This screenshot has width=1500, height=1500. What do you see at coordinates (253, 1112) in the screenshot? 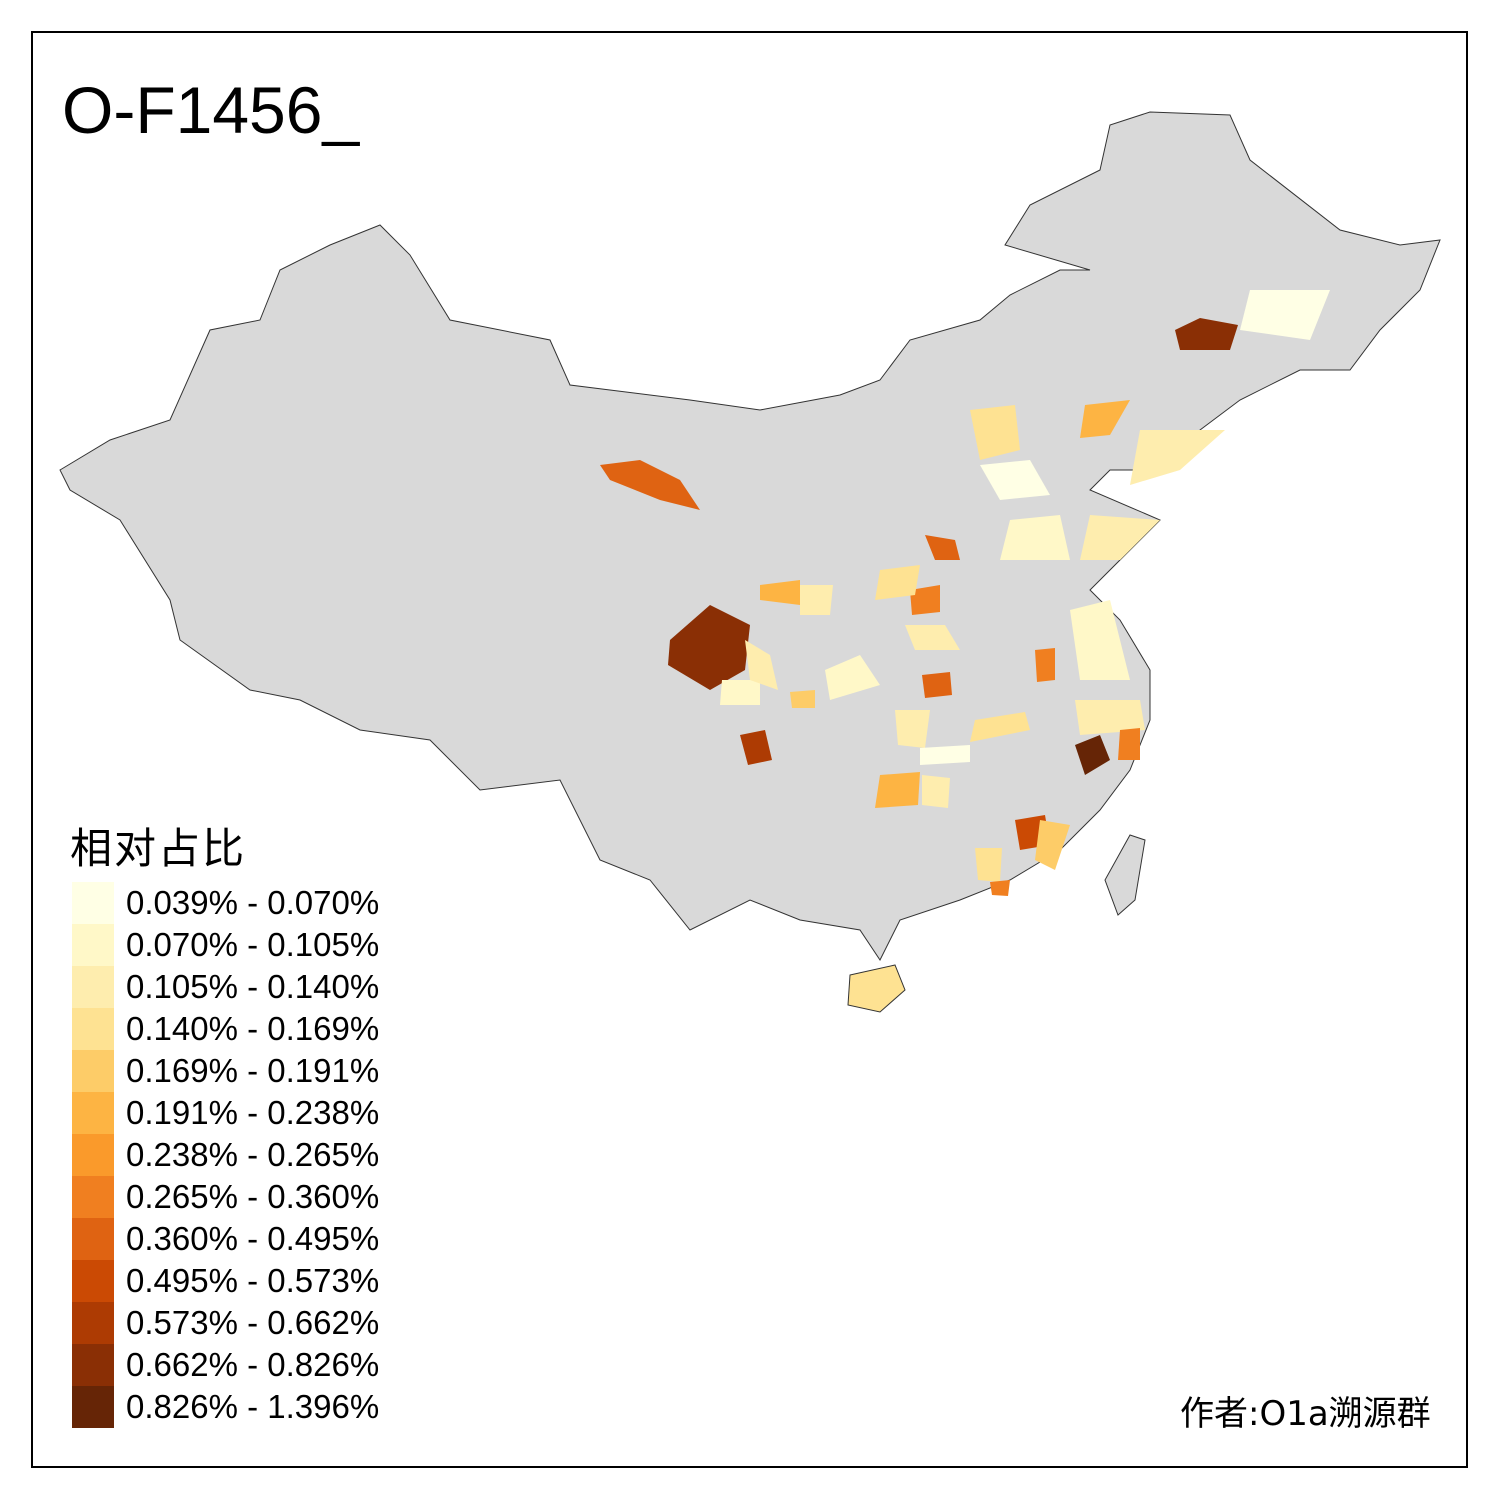
I see `legend-label: 0.191% - 0.238%` at bounding box center [253, 1112].